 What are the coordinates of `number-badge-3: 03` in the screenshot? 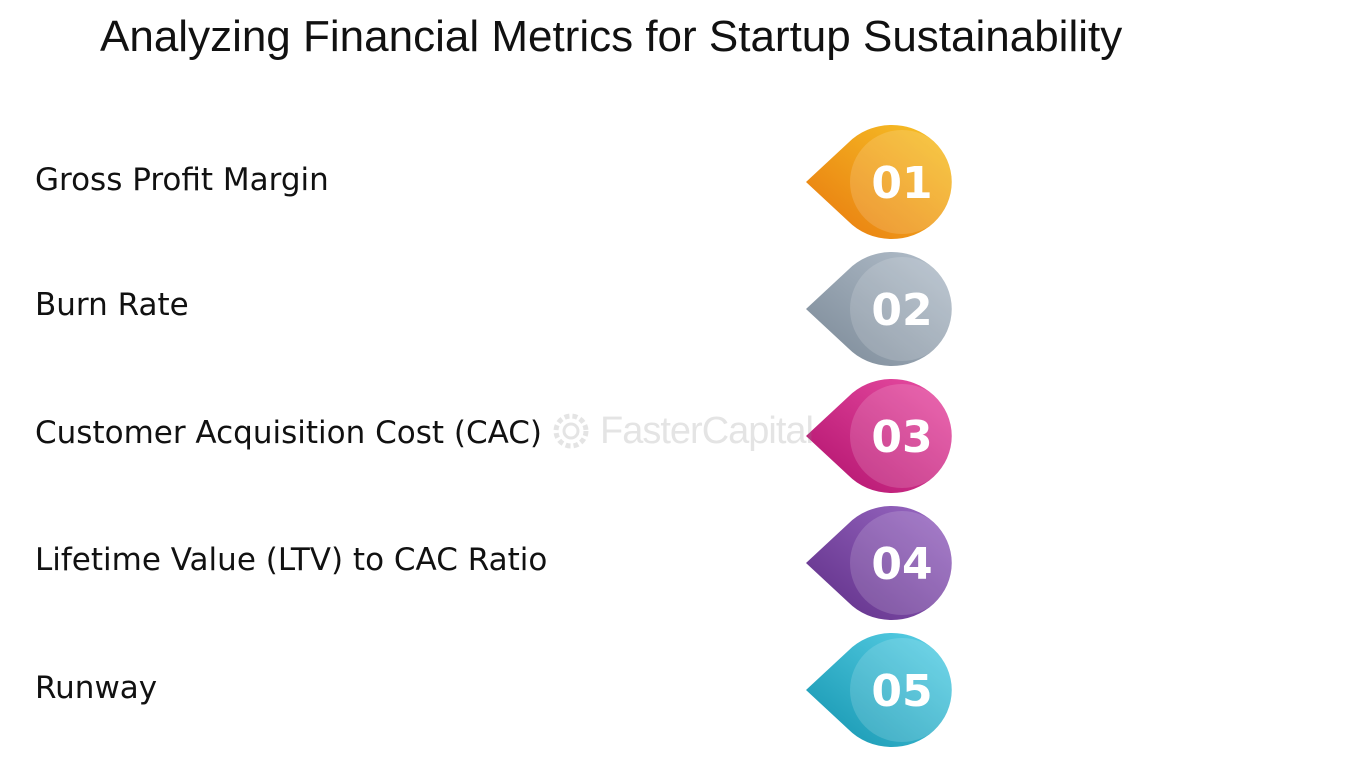 It's located at (889, 436).